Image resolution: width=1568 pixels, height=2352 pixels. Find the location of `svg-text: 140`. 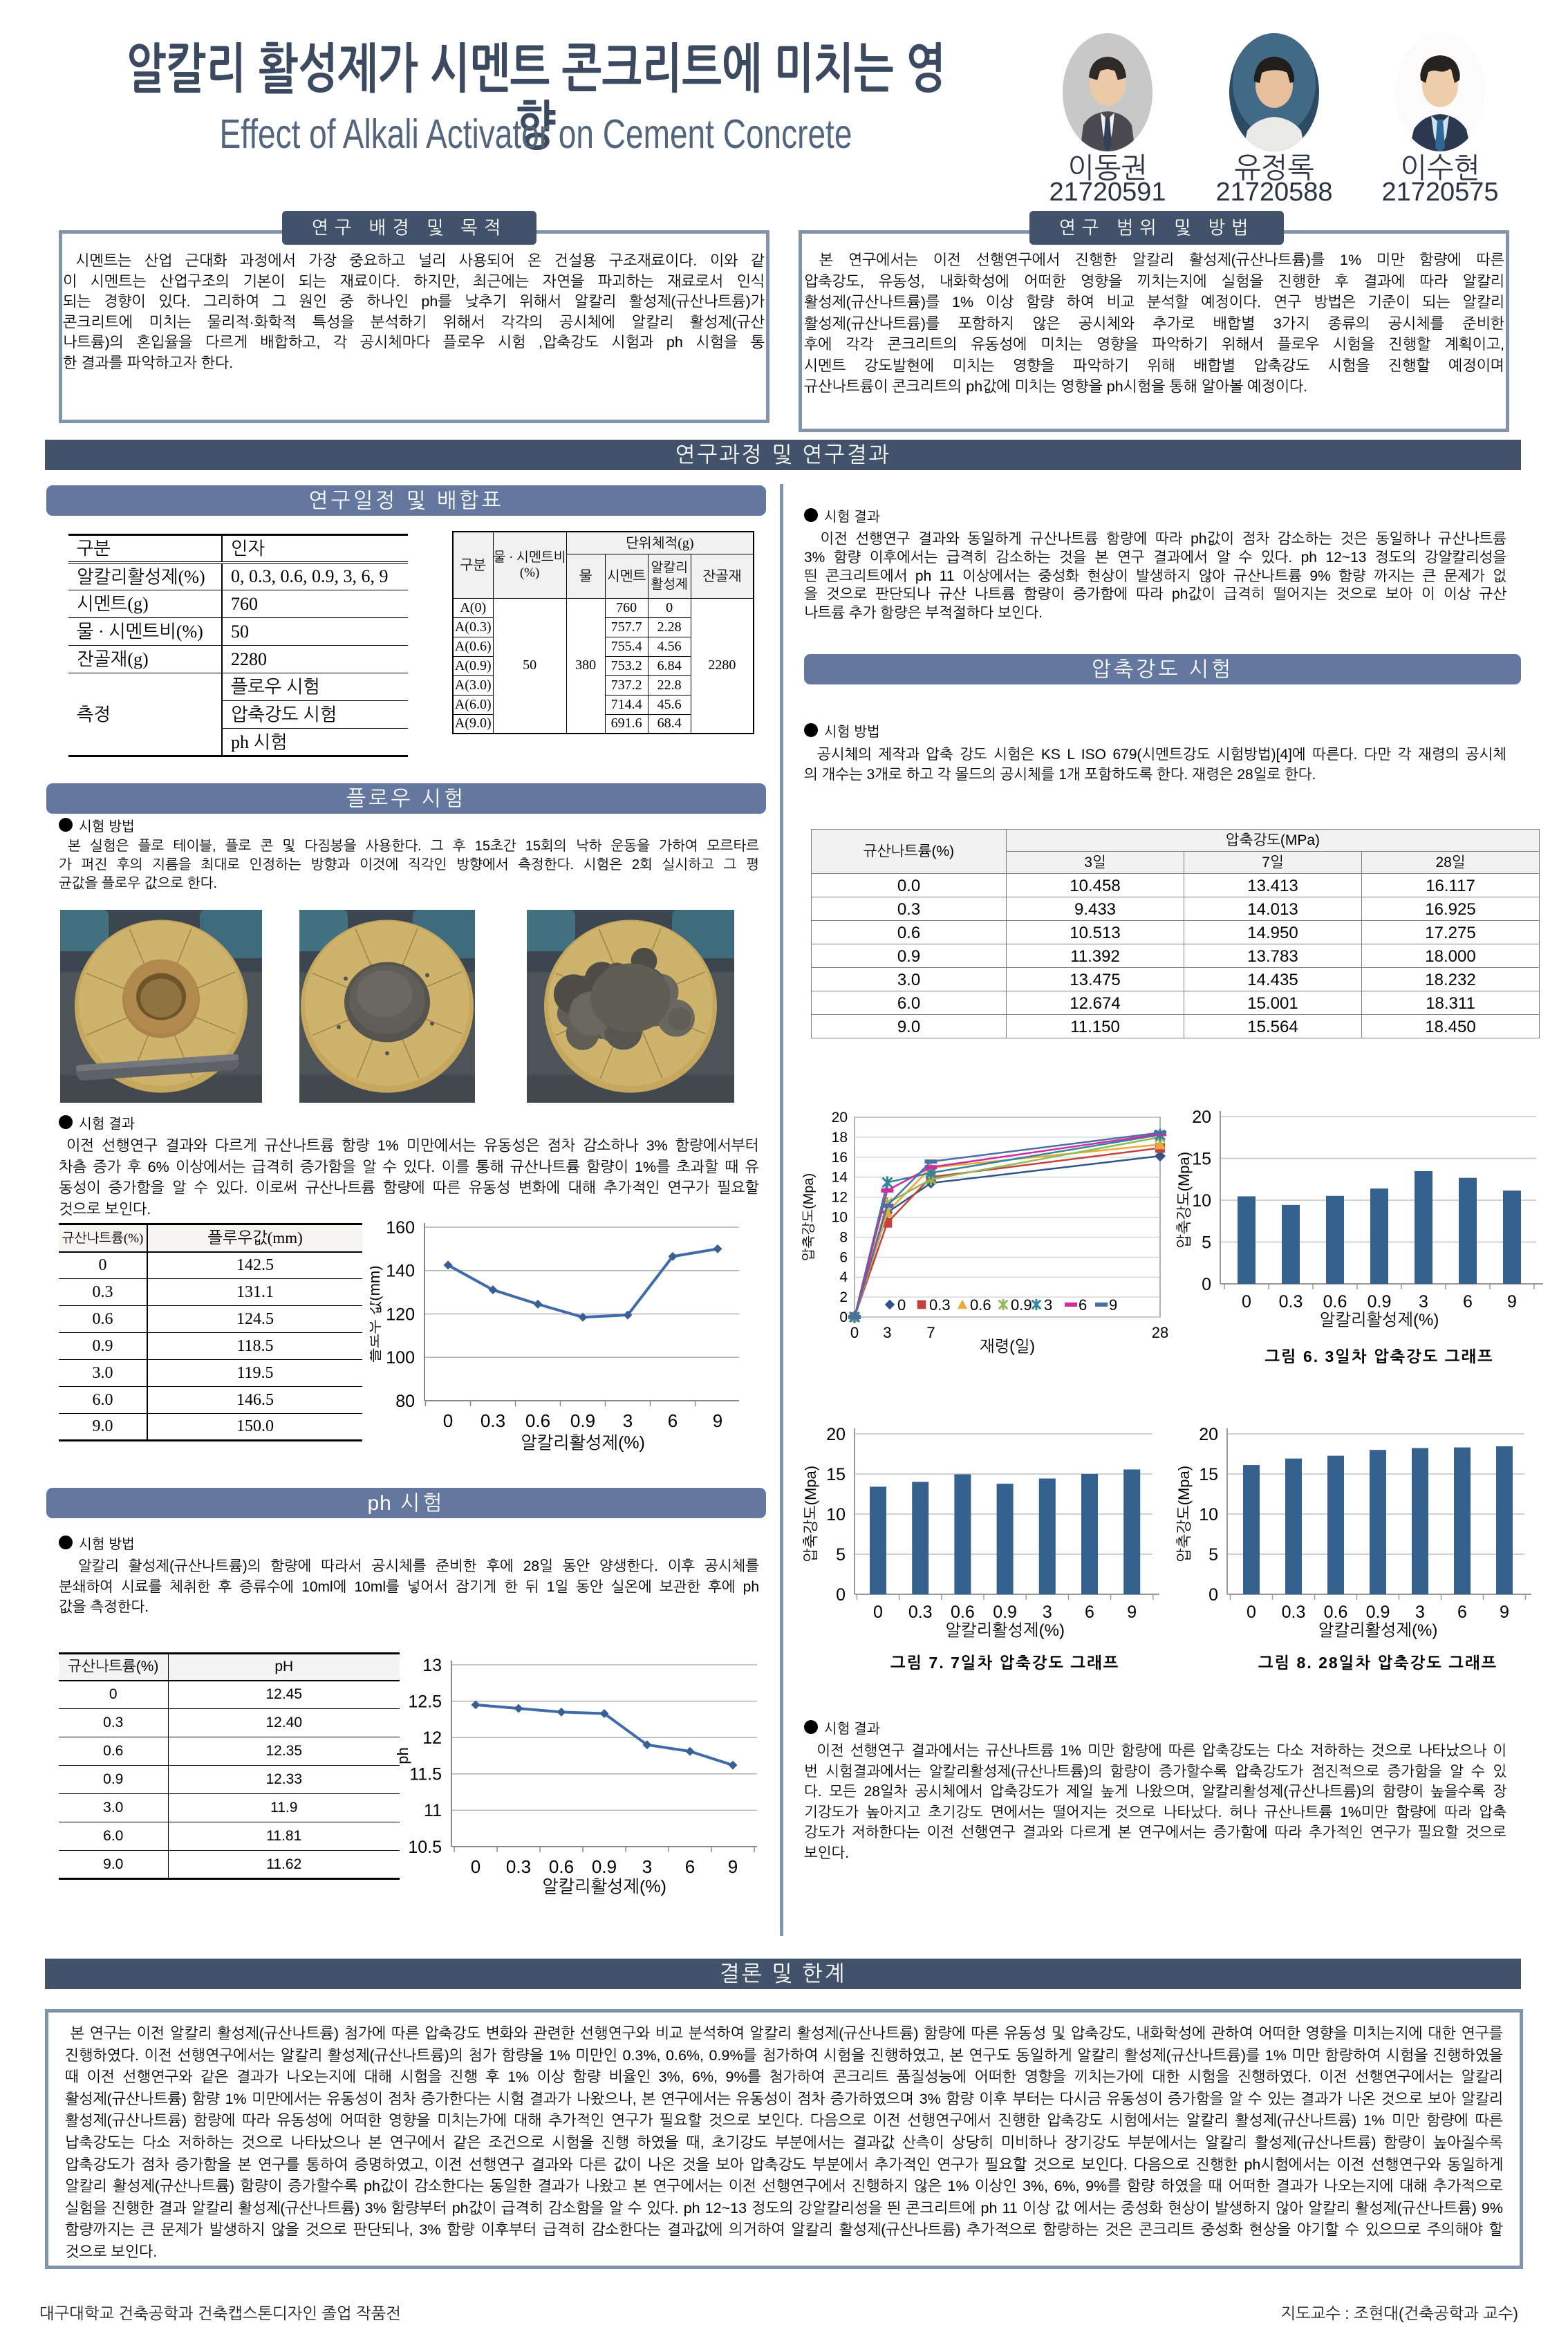

svg-text: 140 is located at coordinates (400, 1271).